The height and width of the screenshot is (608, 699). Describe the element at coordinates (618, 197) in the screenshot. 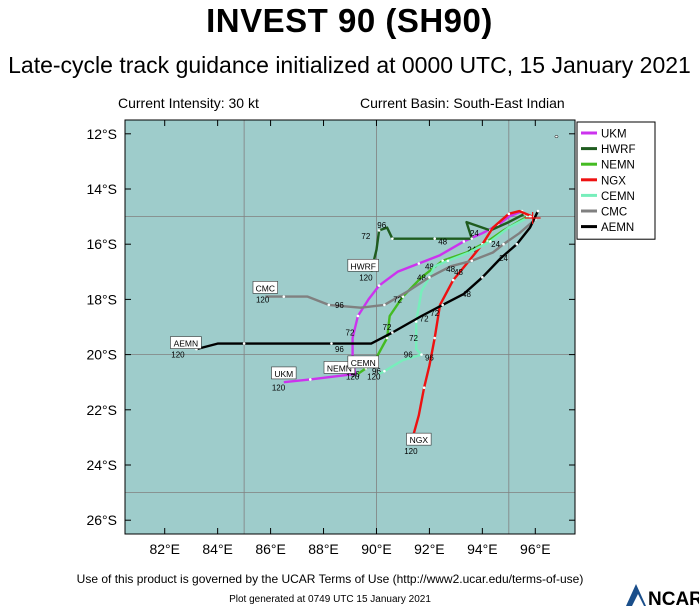

I see `legend-entry-cemn: CEMN` at that location.